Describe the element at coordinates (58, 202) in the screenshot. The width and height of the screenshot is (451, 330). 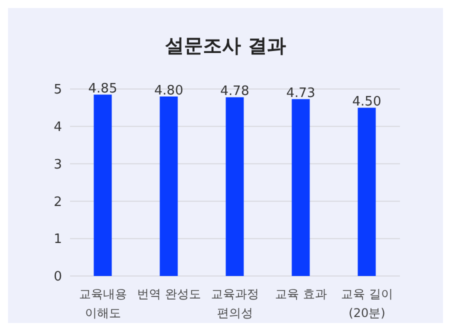
I see `y-tick-label: 2` at that location.